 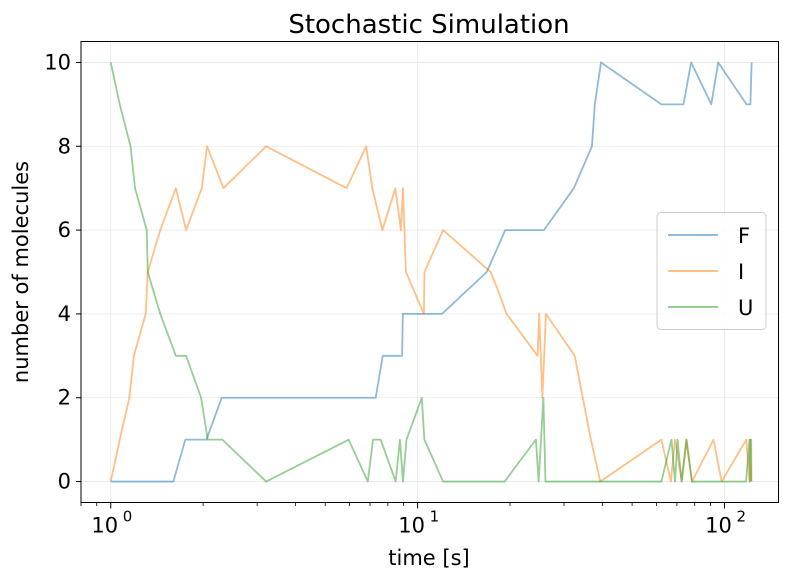 What do you see at coordinates (62, 272) in the screenshot?
I see `y-axis: 0 2 4 6 8 10` at bounding box center [62, 272].